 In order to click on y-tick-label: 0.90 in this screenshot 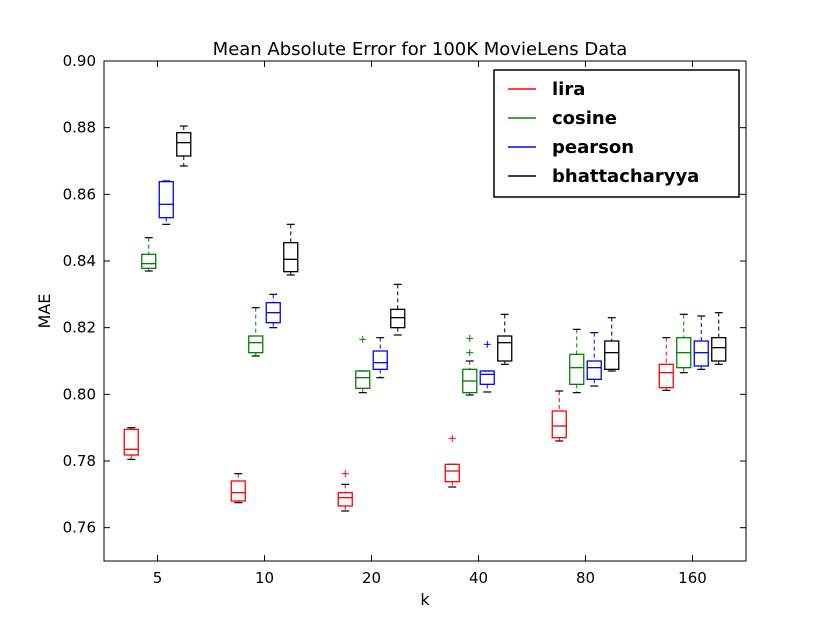, I will do `click(79, 61)`.